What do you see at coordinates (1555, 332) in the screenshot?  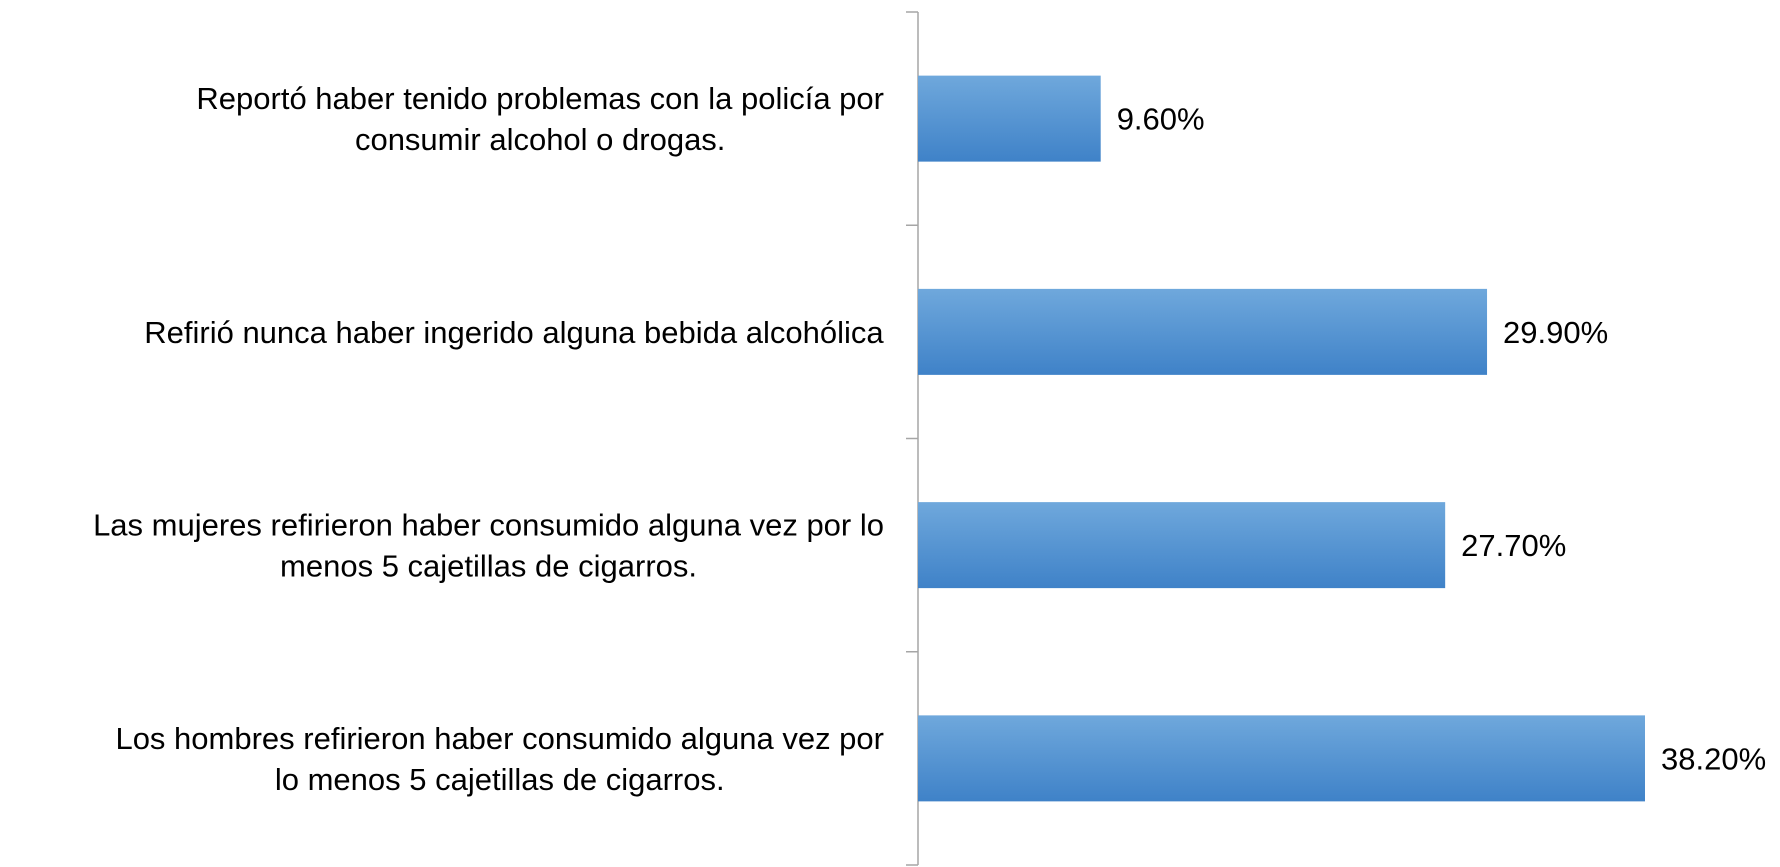 I see `data-label: 29.90%` at bounding box center [1555, 332].